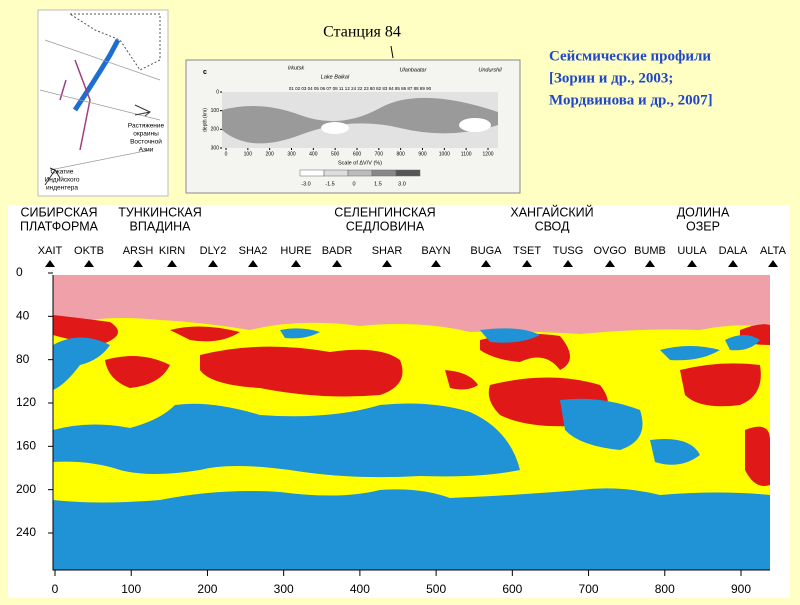 This screenshot has width=800, height=605. What do you see at coordinates (487, 154) in the screenshot?
I see `x-tick-label: 1200` at bounding box center [487, 154].